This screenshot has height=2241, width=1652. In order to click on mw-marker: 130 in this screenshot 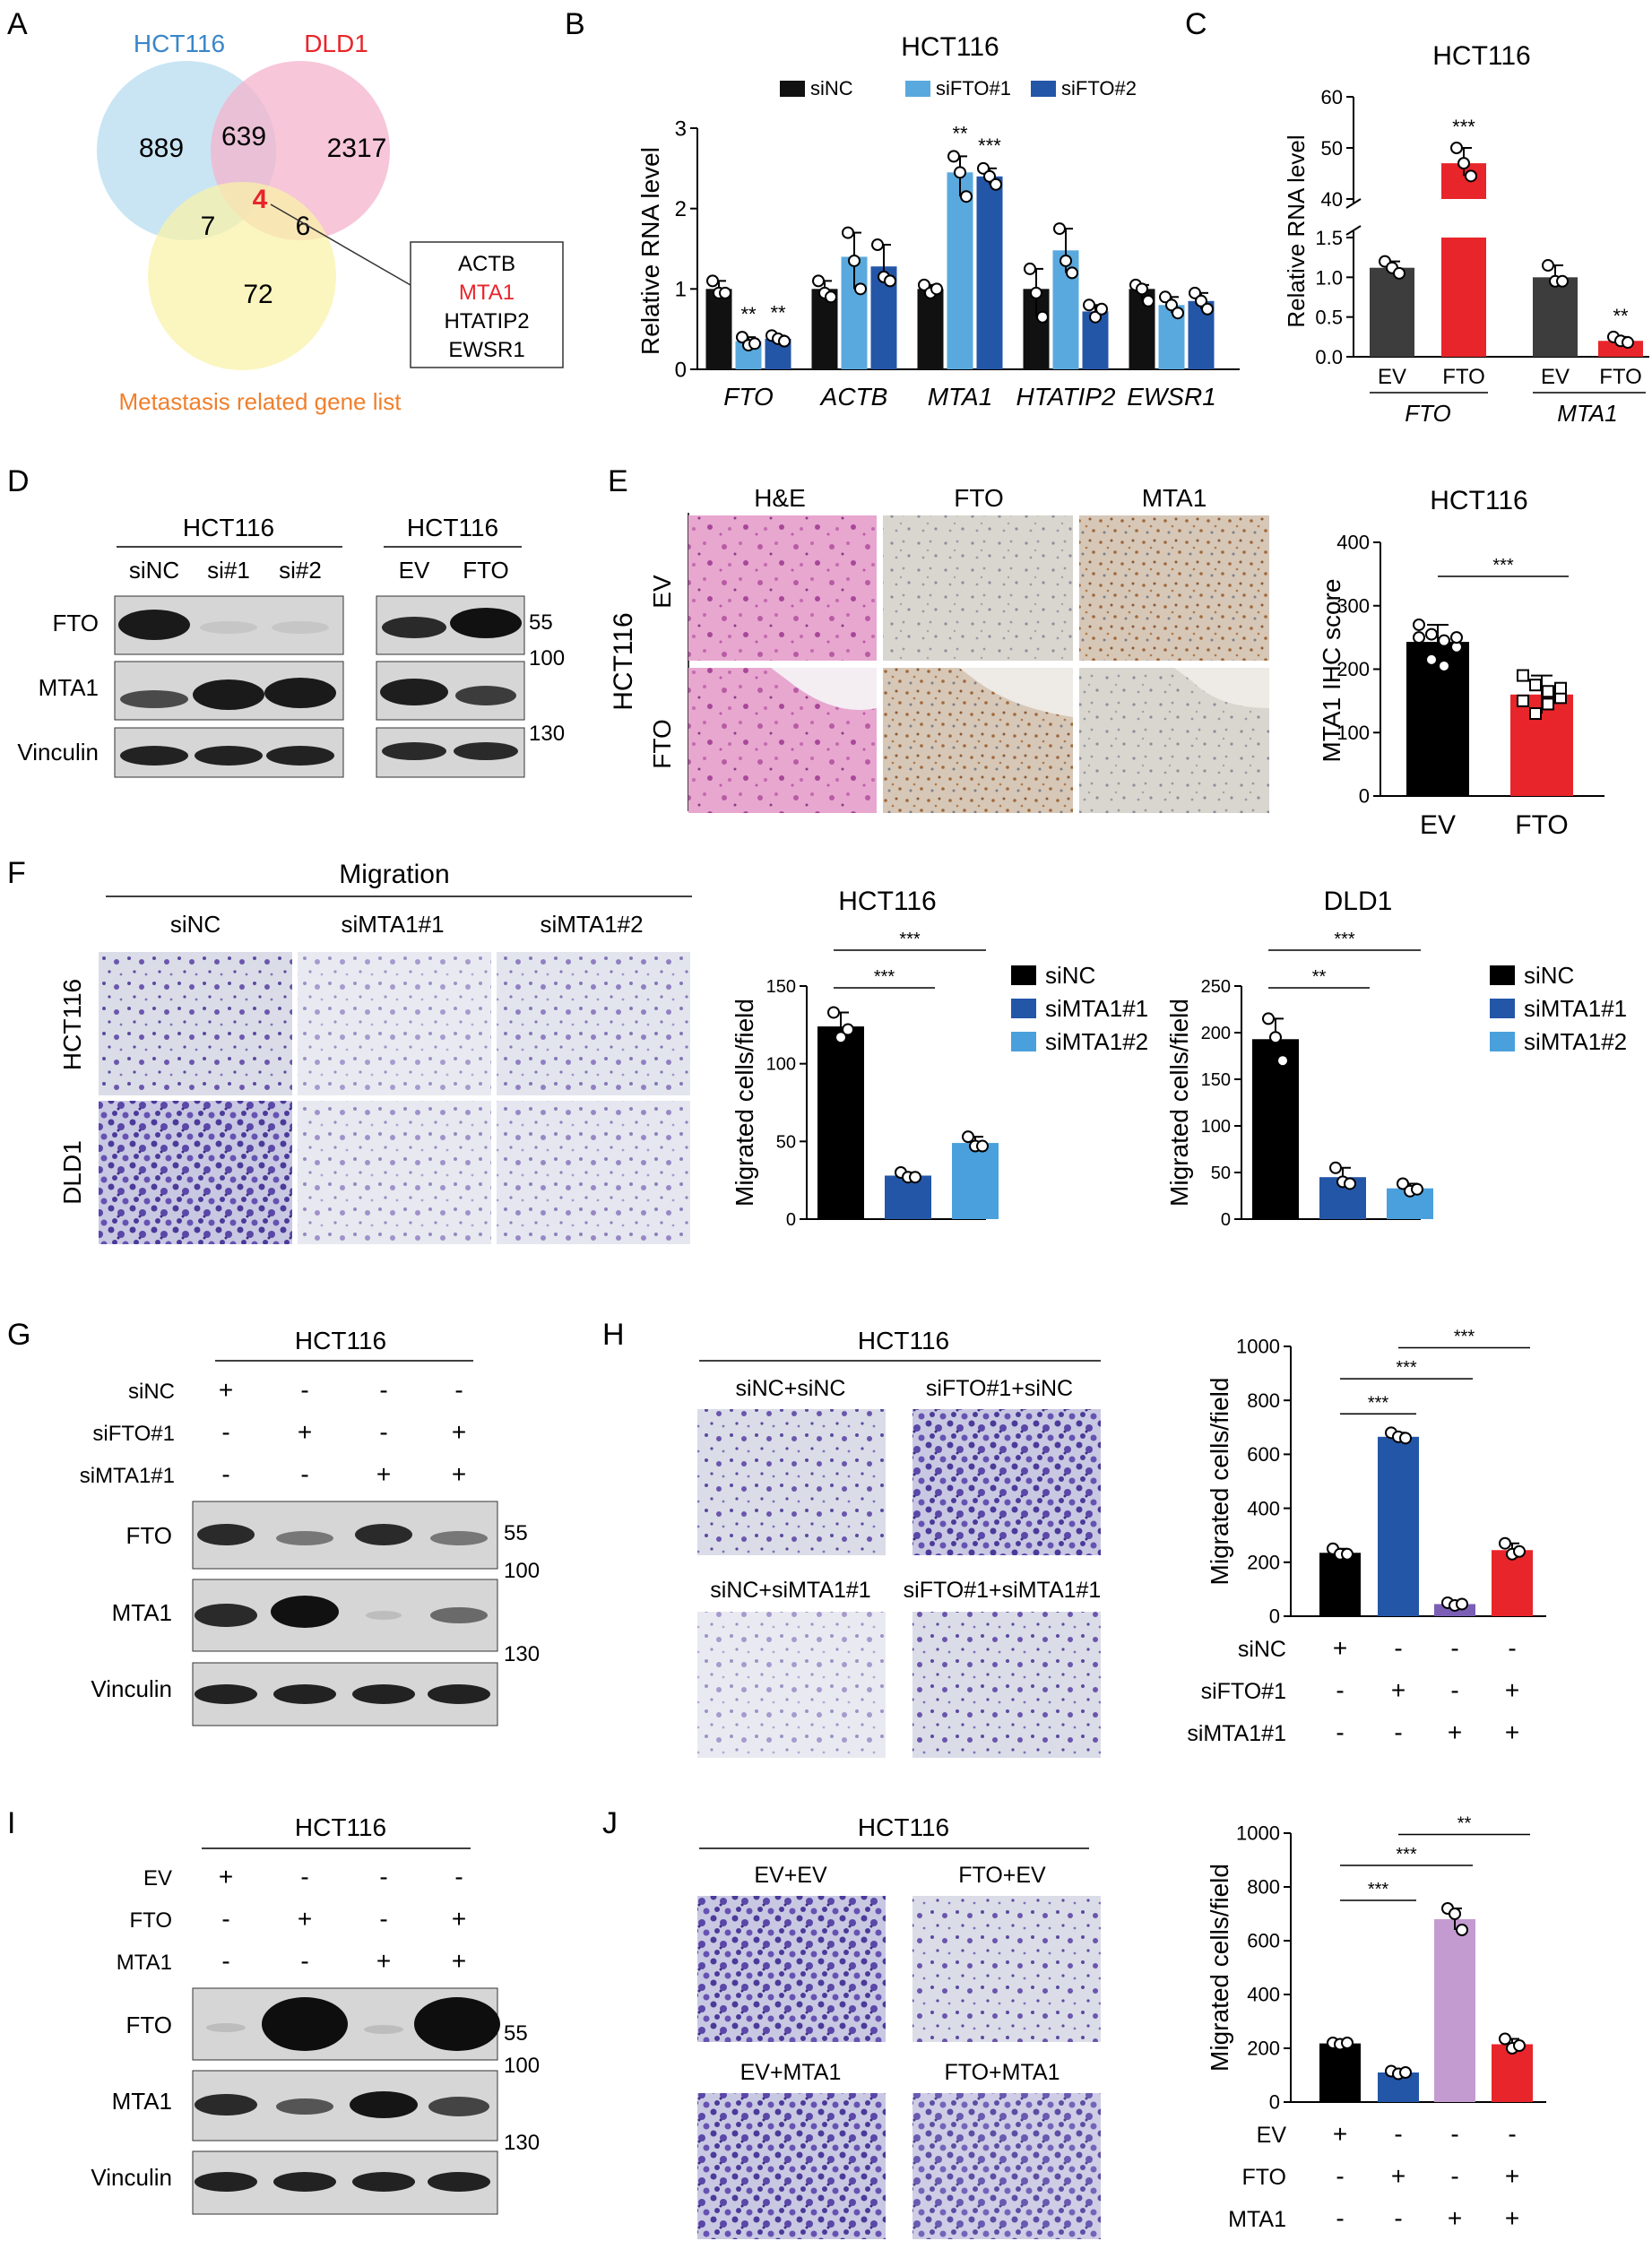, I will do `click(522, 1654)`.